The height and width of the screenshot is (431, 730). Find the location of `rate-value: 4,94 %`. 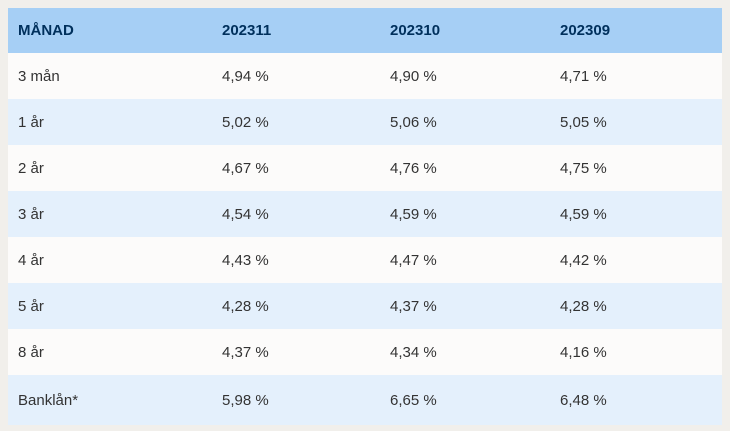

rate-value: 4,94 % is located at coordinates (245, 76).